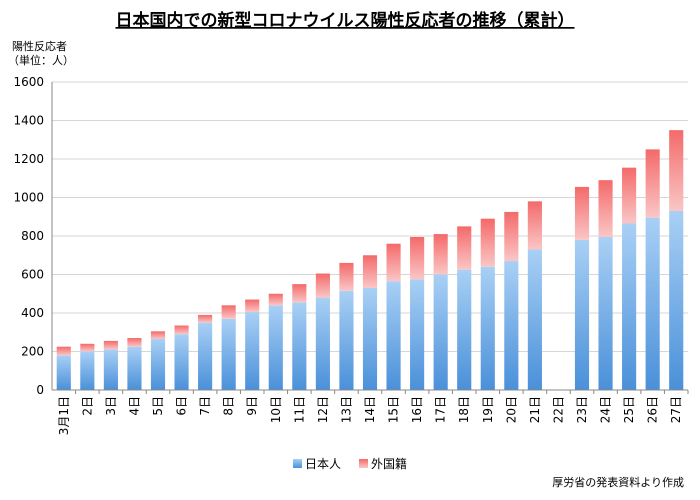 The image size is (700, 500). I want to click on y-tick-labels: 0 200 400 600 800 1000 1200 1400 1600, so click(28, 236).